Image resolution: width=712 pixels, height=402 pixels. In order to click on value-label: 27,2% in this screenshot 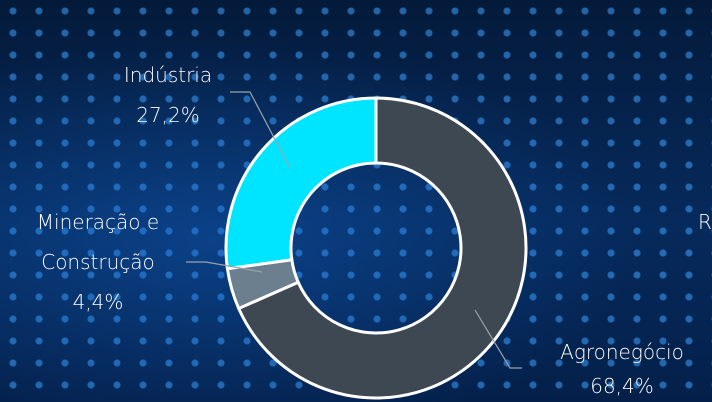, I will do `click(168, 115)`.